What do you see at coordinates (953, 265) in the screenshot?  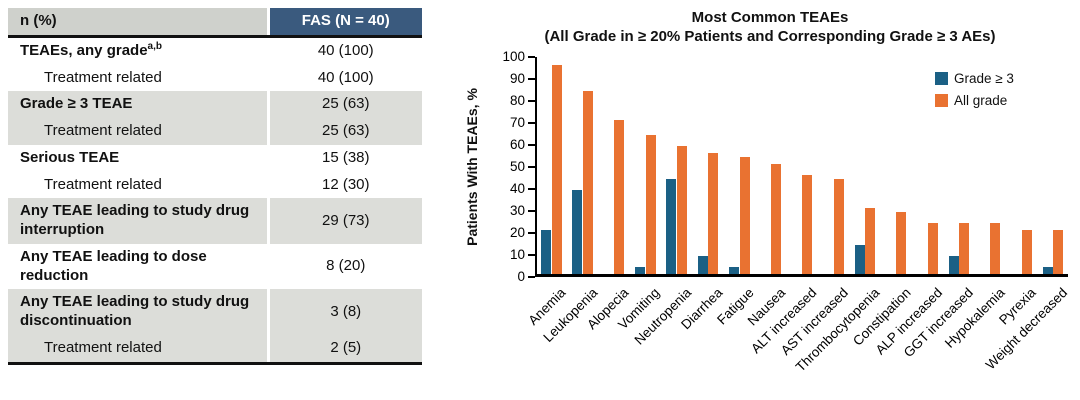 I see `grade3-bar-ggt-increased` at bounding box center [953, 265].